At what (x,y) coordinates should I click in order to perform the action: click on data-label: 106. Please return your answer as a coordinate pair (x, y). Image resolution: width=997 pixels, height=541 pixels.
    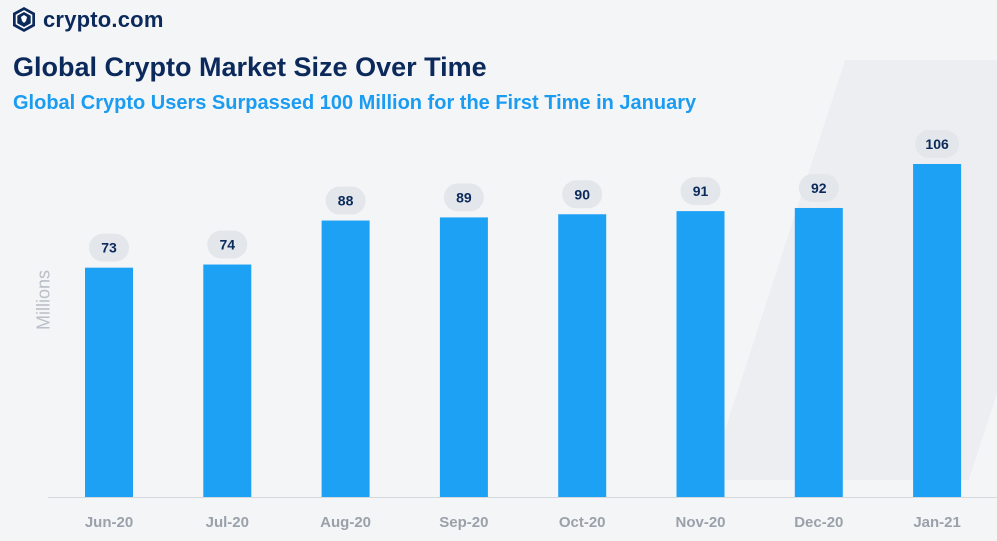
    Looking at the image, I should click on (937, 144).